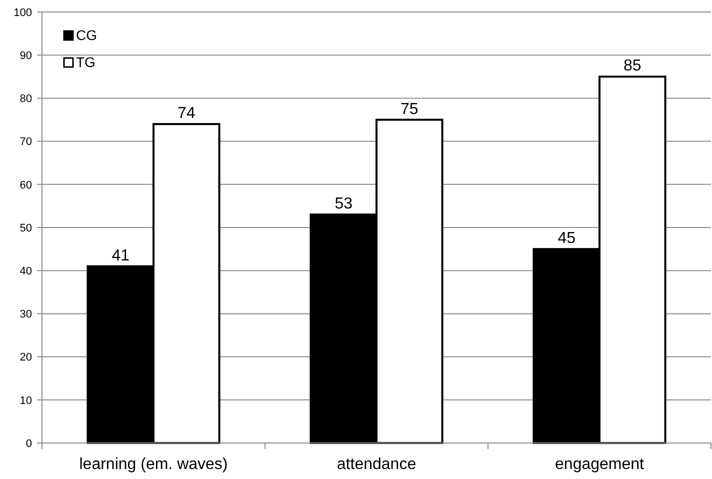  What do you see at coordinates (376, 464) in the screenshot?
I see `x-tick-label: attendance` at bounding box center [376, 464].